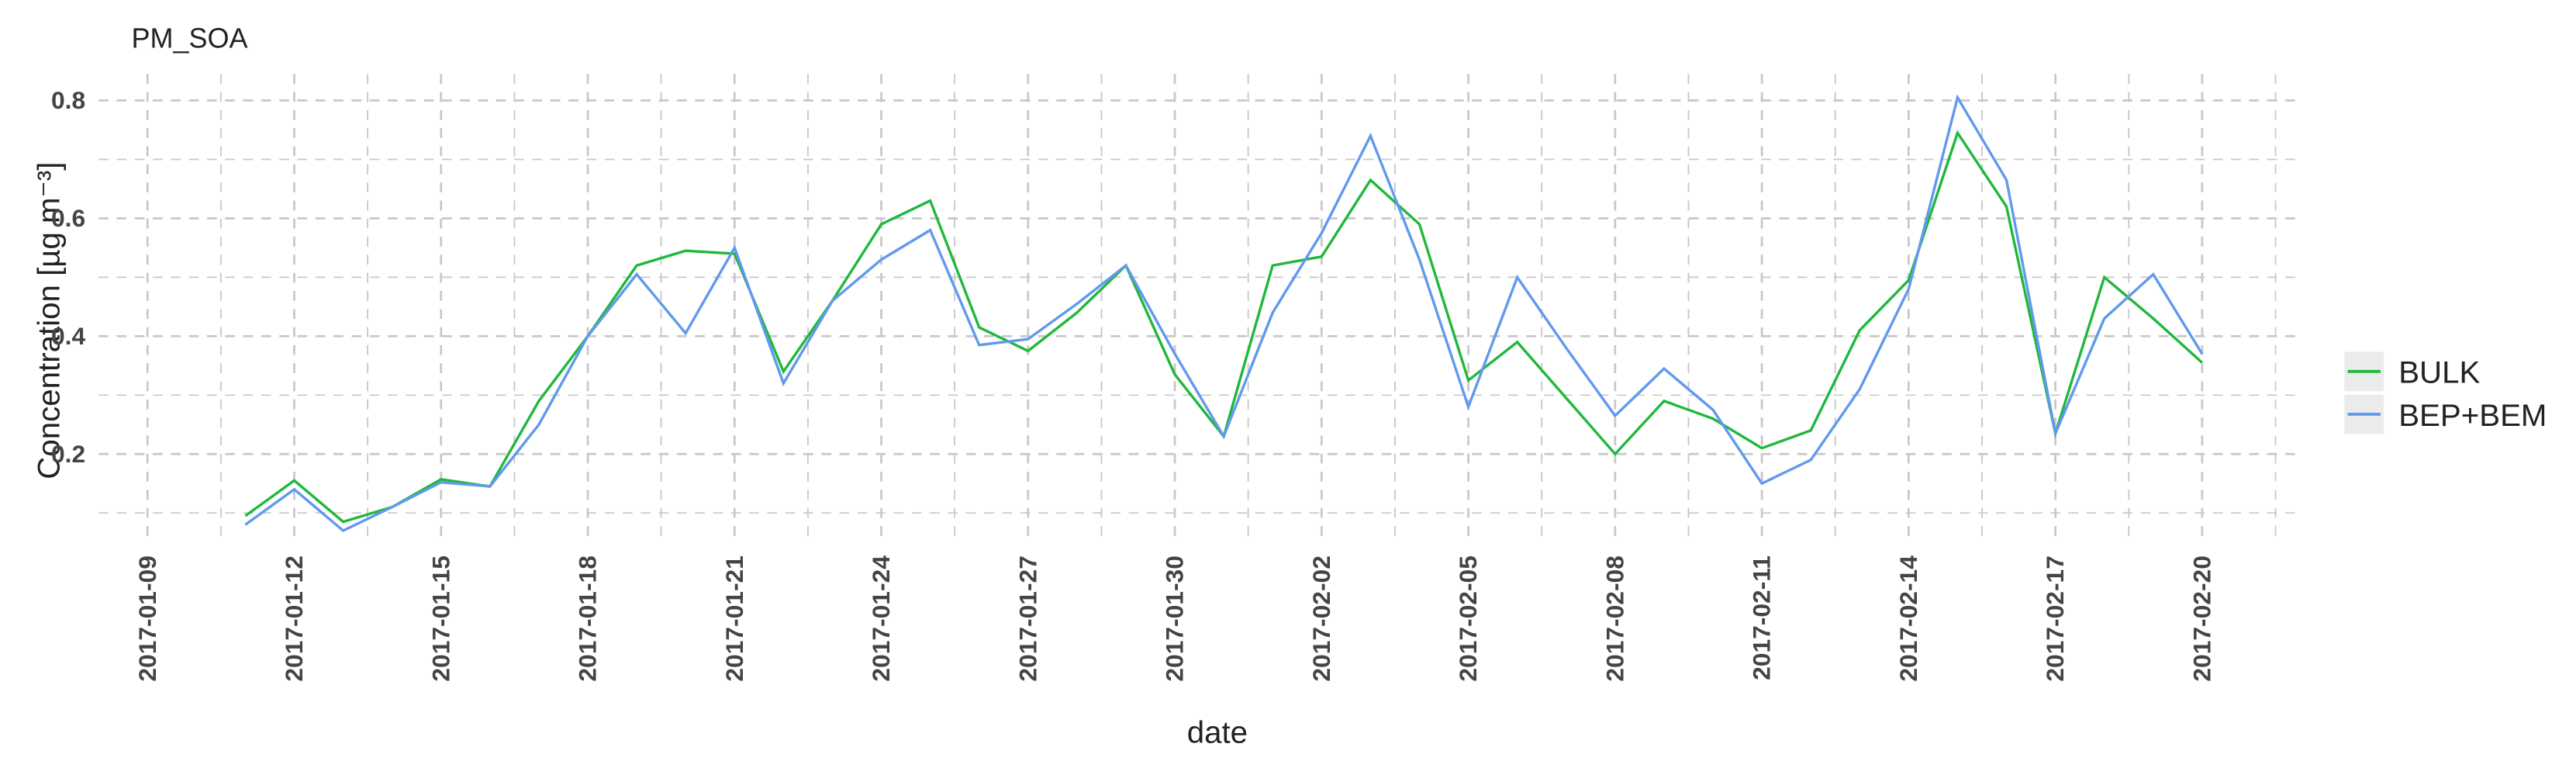 This screenshot has width=2576, height=775. I want to click on x-tick-label: 2017-02-08, so click(1615, 618).